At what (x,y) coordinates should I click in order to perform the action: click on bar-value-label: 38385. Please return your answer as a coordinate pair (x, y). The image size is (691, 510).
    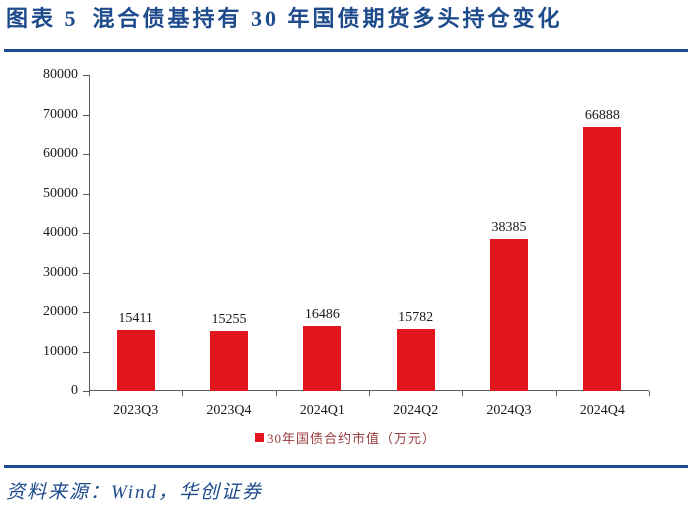
    Looking at the image, I should click on (509, 228).